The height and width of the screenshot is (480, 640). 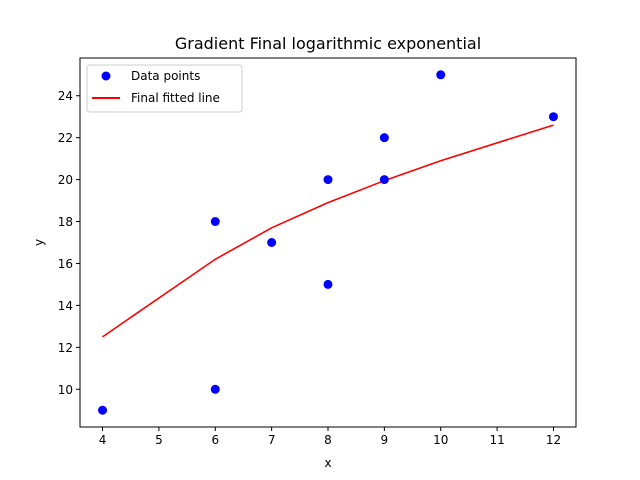 I want to click on x-tick-label: 12, so click(x=553, y=440).